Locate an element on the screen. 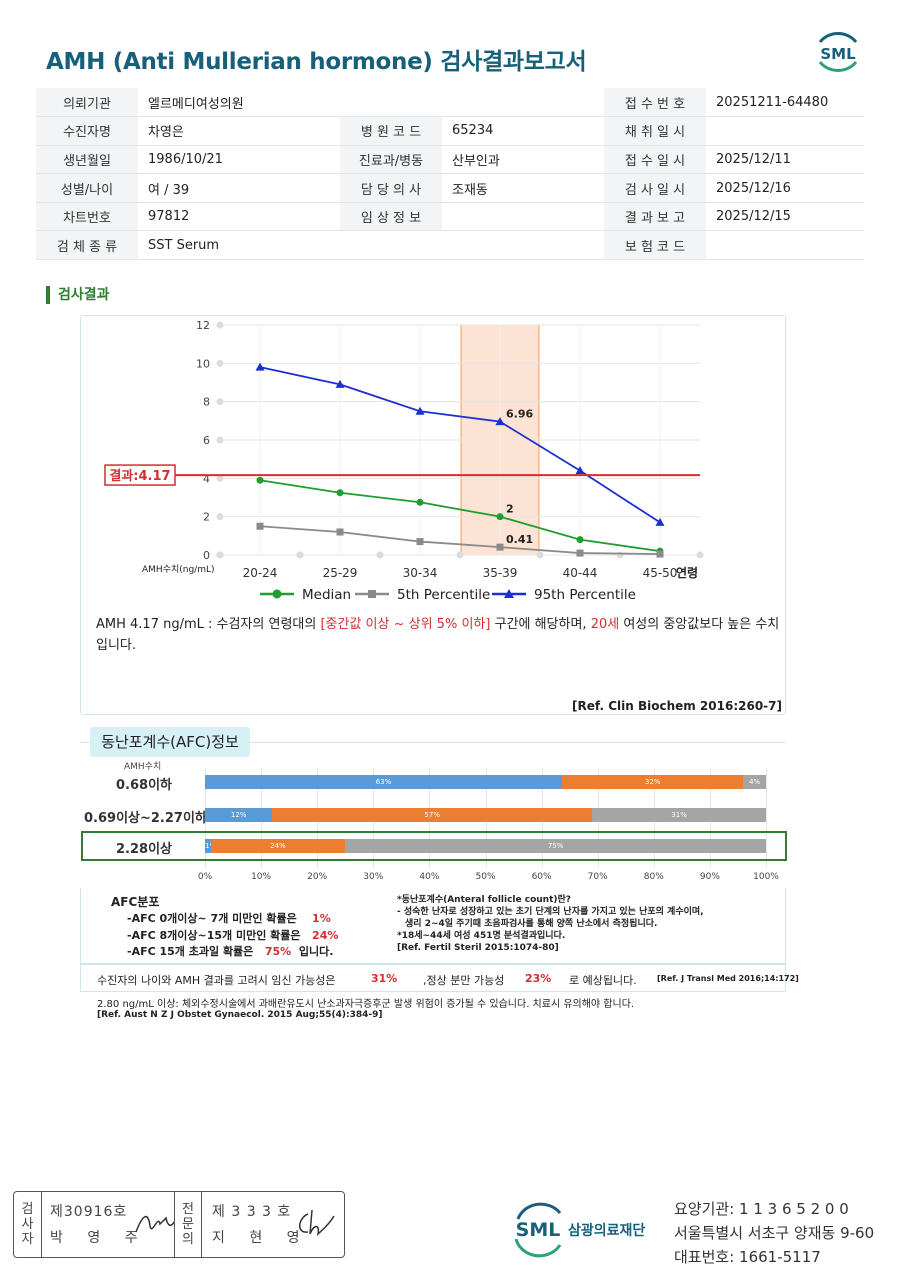 The image size is (900, 1271). info-label: 결 과 보 고 is located at coordinates (655, 217).